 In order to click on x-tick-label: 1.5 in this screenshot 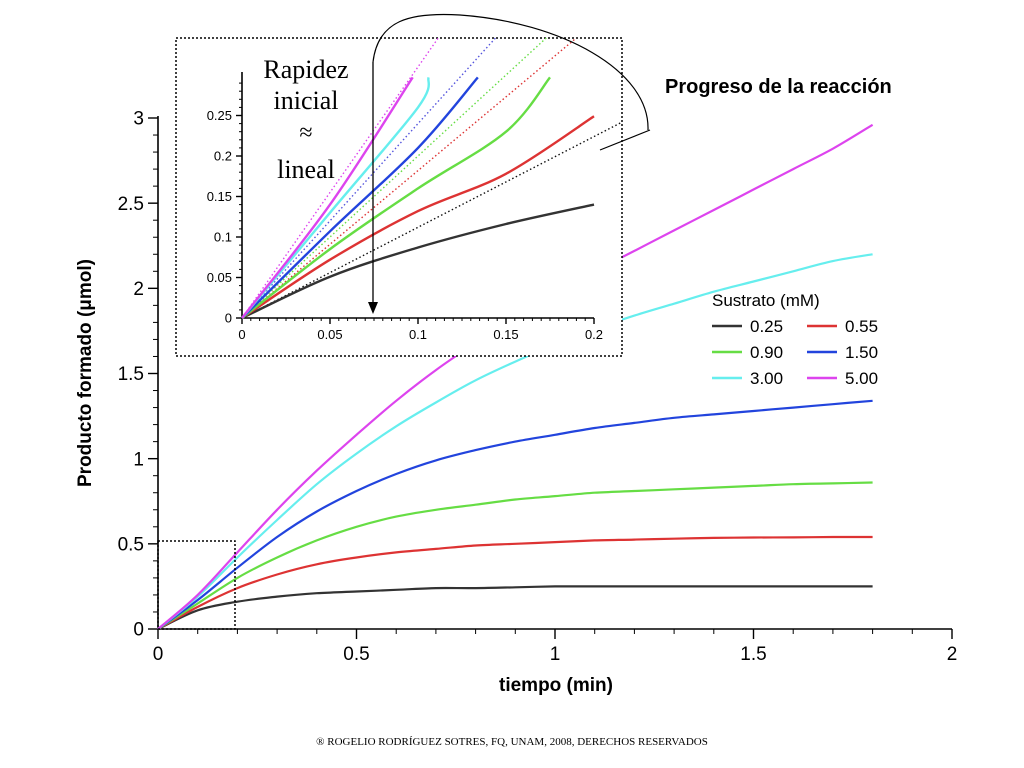, I will do `click(753, 654)`.